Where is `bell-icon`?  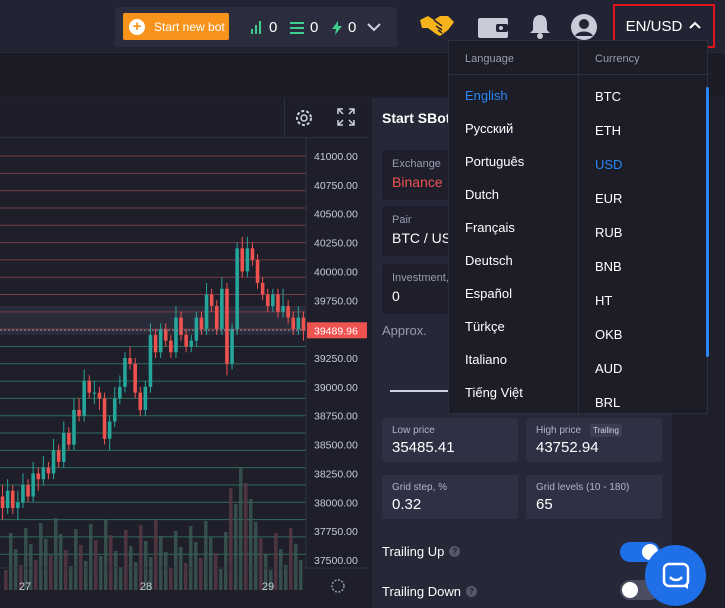 bell-icon is located at coordinates (540, 26).